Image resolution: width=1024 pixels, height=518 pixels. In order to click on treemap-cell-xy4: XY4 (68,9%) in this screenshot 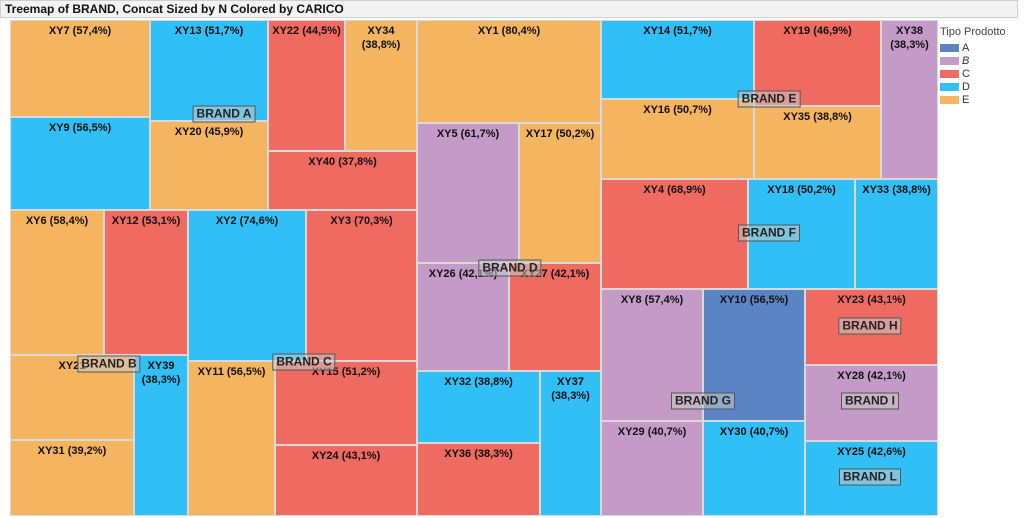, I will do `click(674, 234)`.